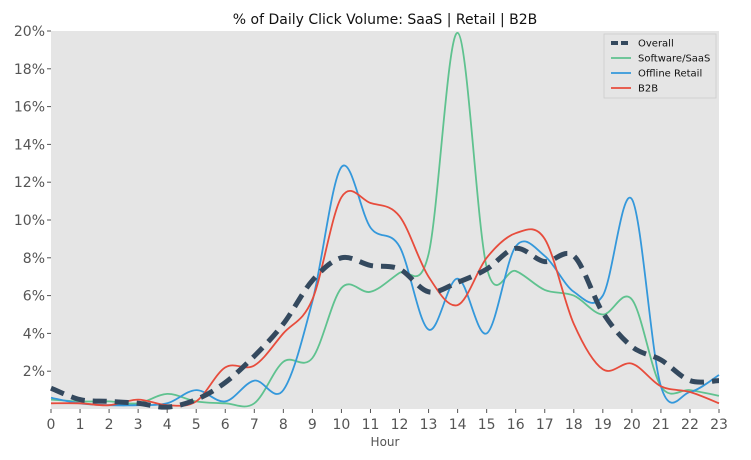 This screenshot has height=460, width=751. I want to click on x-tick-label: 22, so click(690, 425).